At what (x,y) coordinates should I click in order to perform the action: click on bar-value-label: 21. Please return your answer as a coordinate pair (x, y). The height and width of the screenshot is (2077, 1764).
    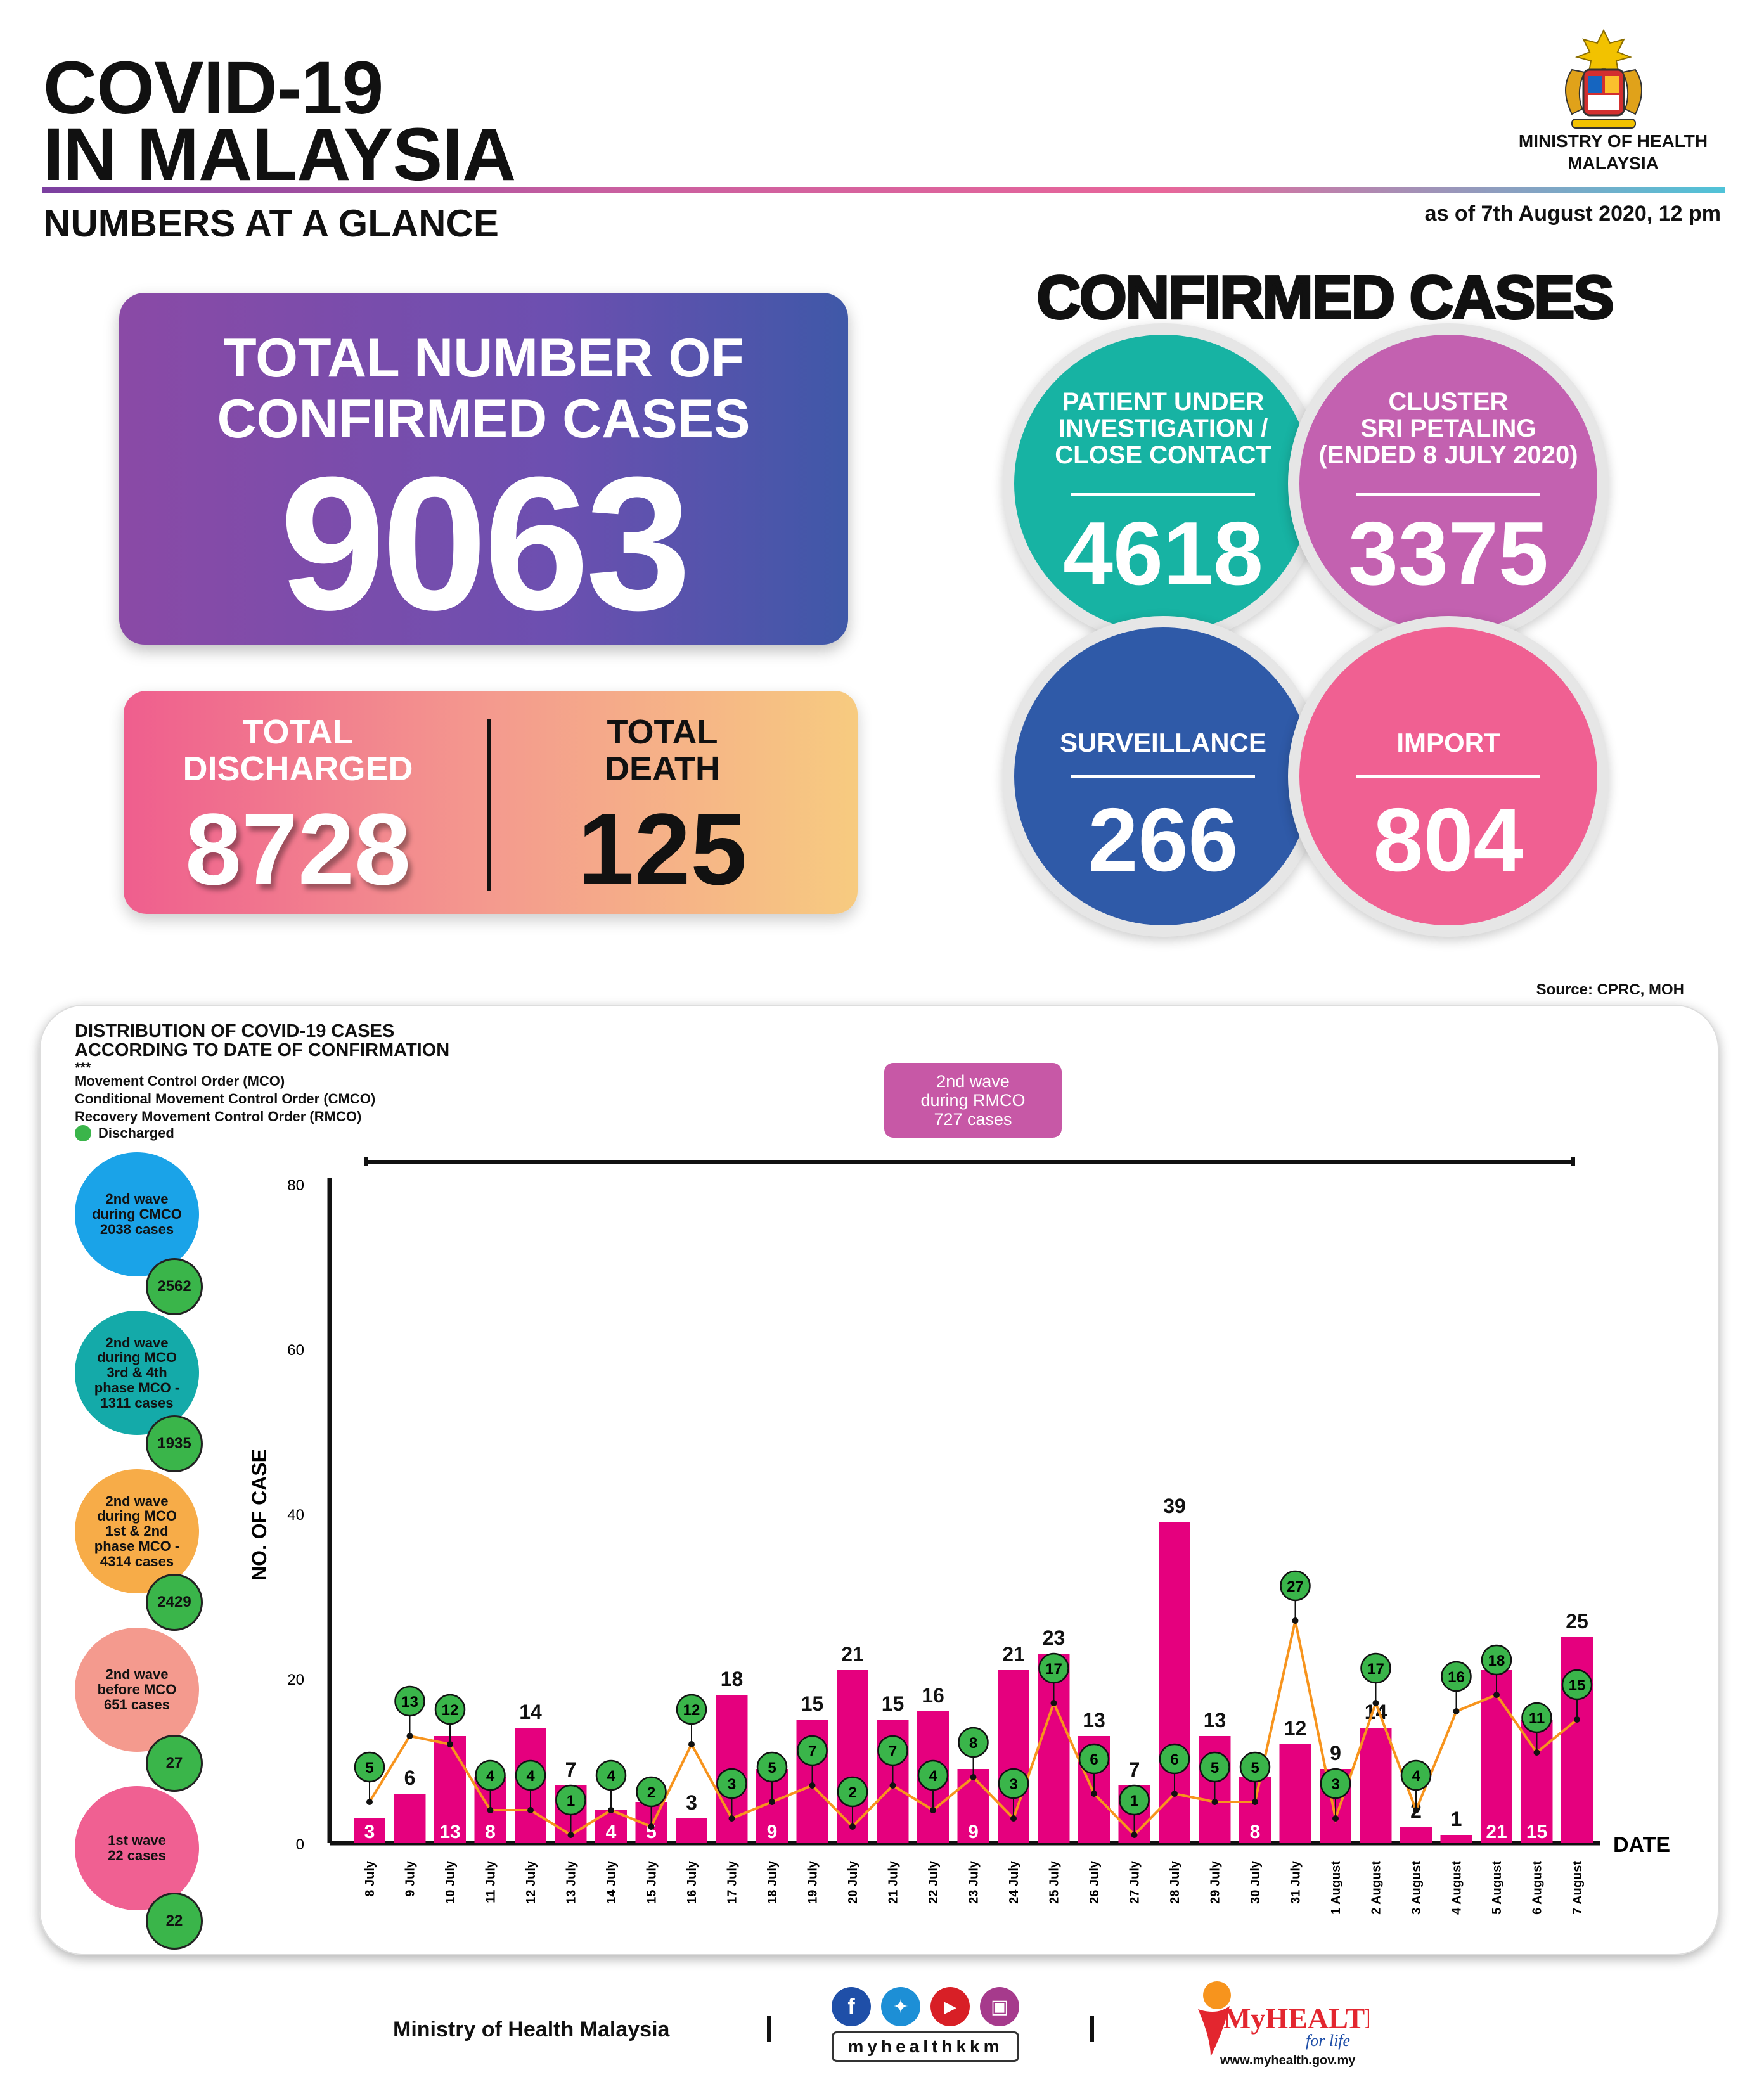
    Looking at the image, I should click on (1013, 1654).